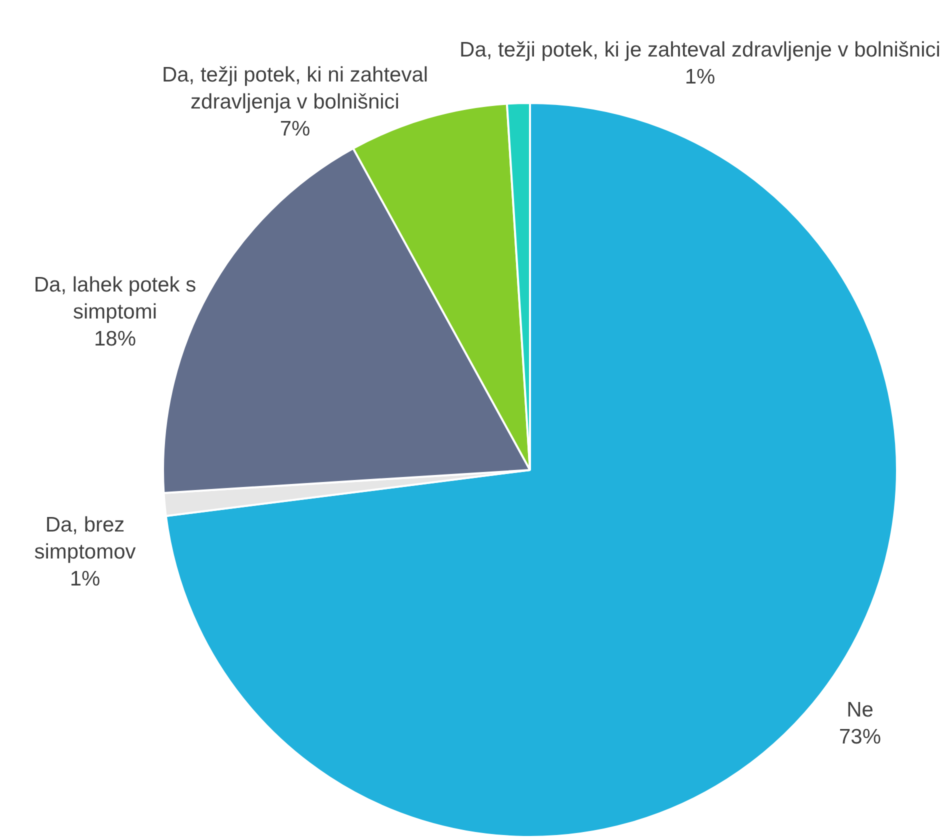  I want to click on data-label: 73%, so click(860, 736).